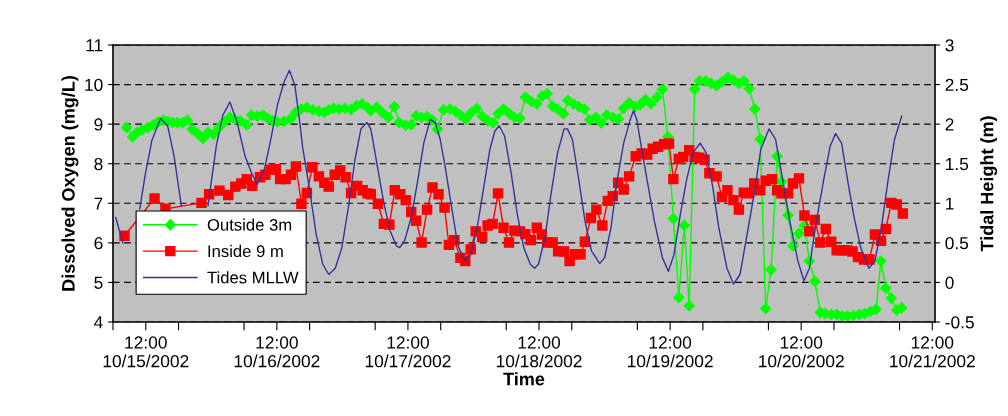 The width and height of the screenshot is (1008, 416). I want to click on y2-tick-label: 1.5, so click(957, 164).